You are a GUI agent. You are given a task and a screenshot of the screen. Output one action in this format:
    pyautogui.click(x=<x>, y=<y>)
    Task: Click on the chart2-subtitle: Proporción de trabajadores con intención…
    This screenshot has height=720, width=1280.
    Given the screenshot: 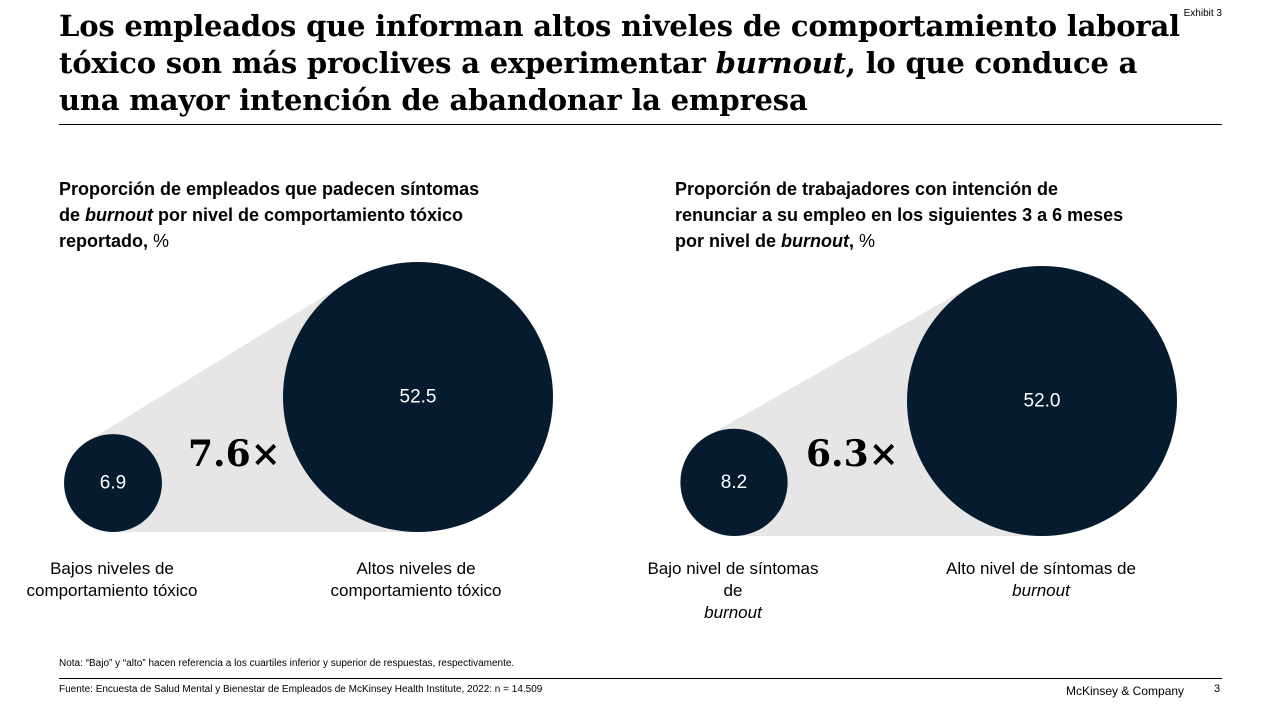 What is the action you would take?
    pyautogui.click(x=910, y=215)
    